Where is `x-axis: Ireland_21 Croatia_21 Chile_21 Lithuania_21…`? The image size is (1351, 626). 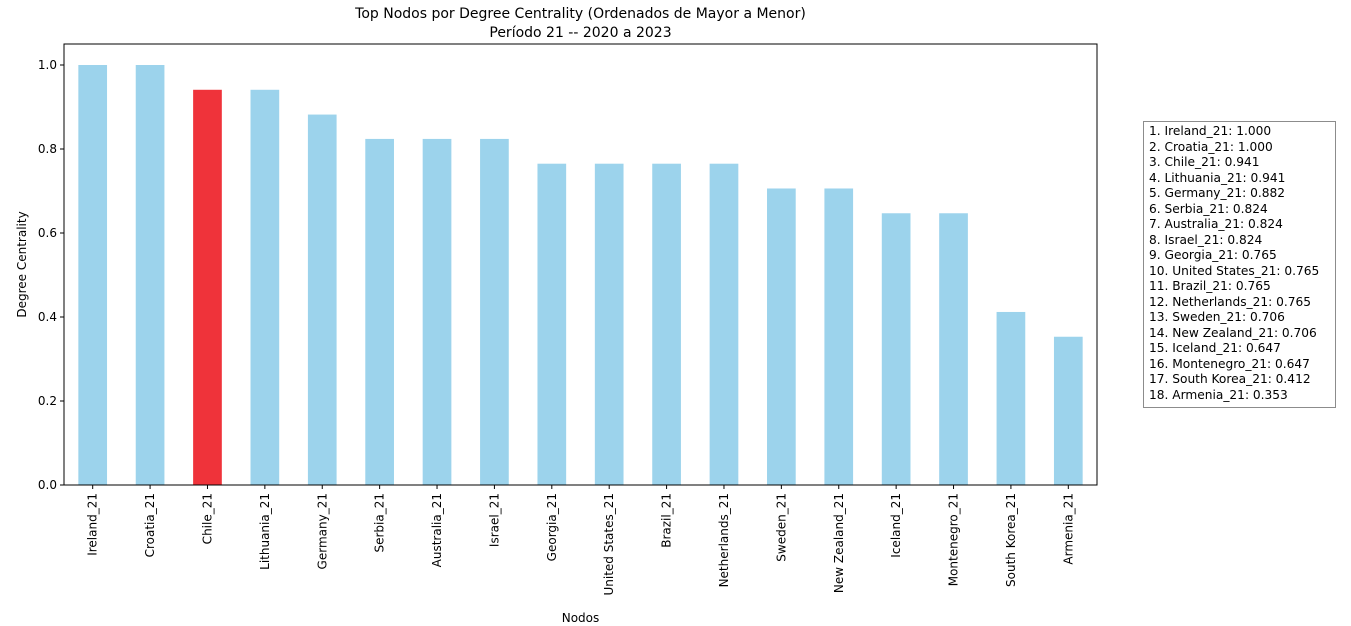
x-axis: Ireland_21 Croatia_21 Chile_21 Lithuania_21… is located at coordinates (580, 540).